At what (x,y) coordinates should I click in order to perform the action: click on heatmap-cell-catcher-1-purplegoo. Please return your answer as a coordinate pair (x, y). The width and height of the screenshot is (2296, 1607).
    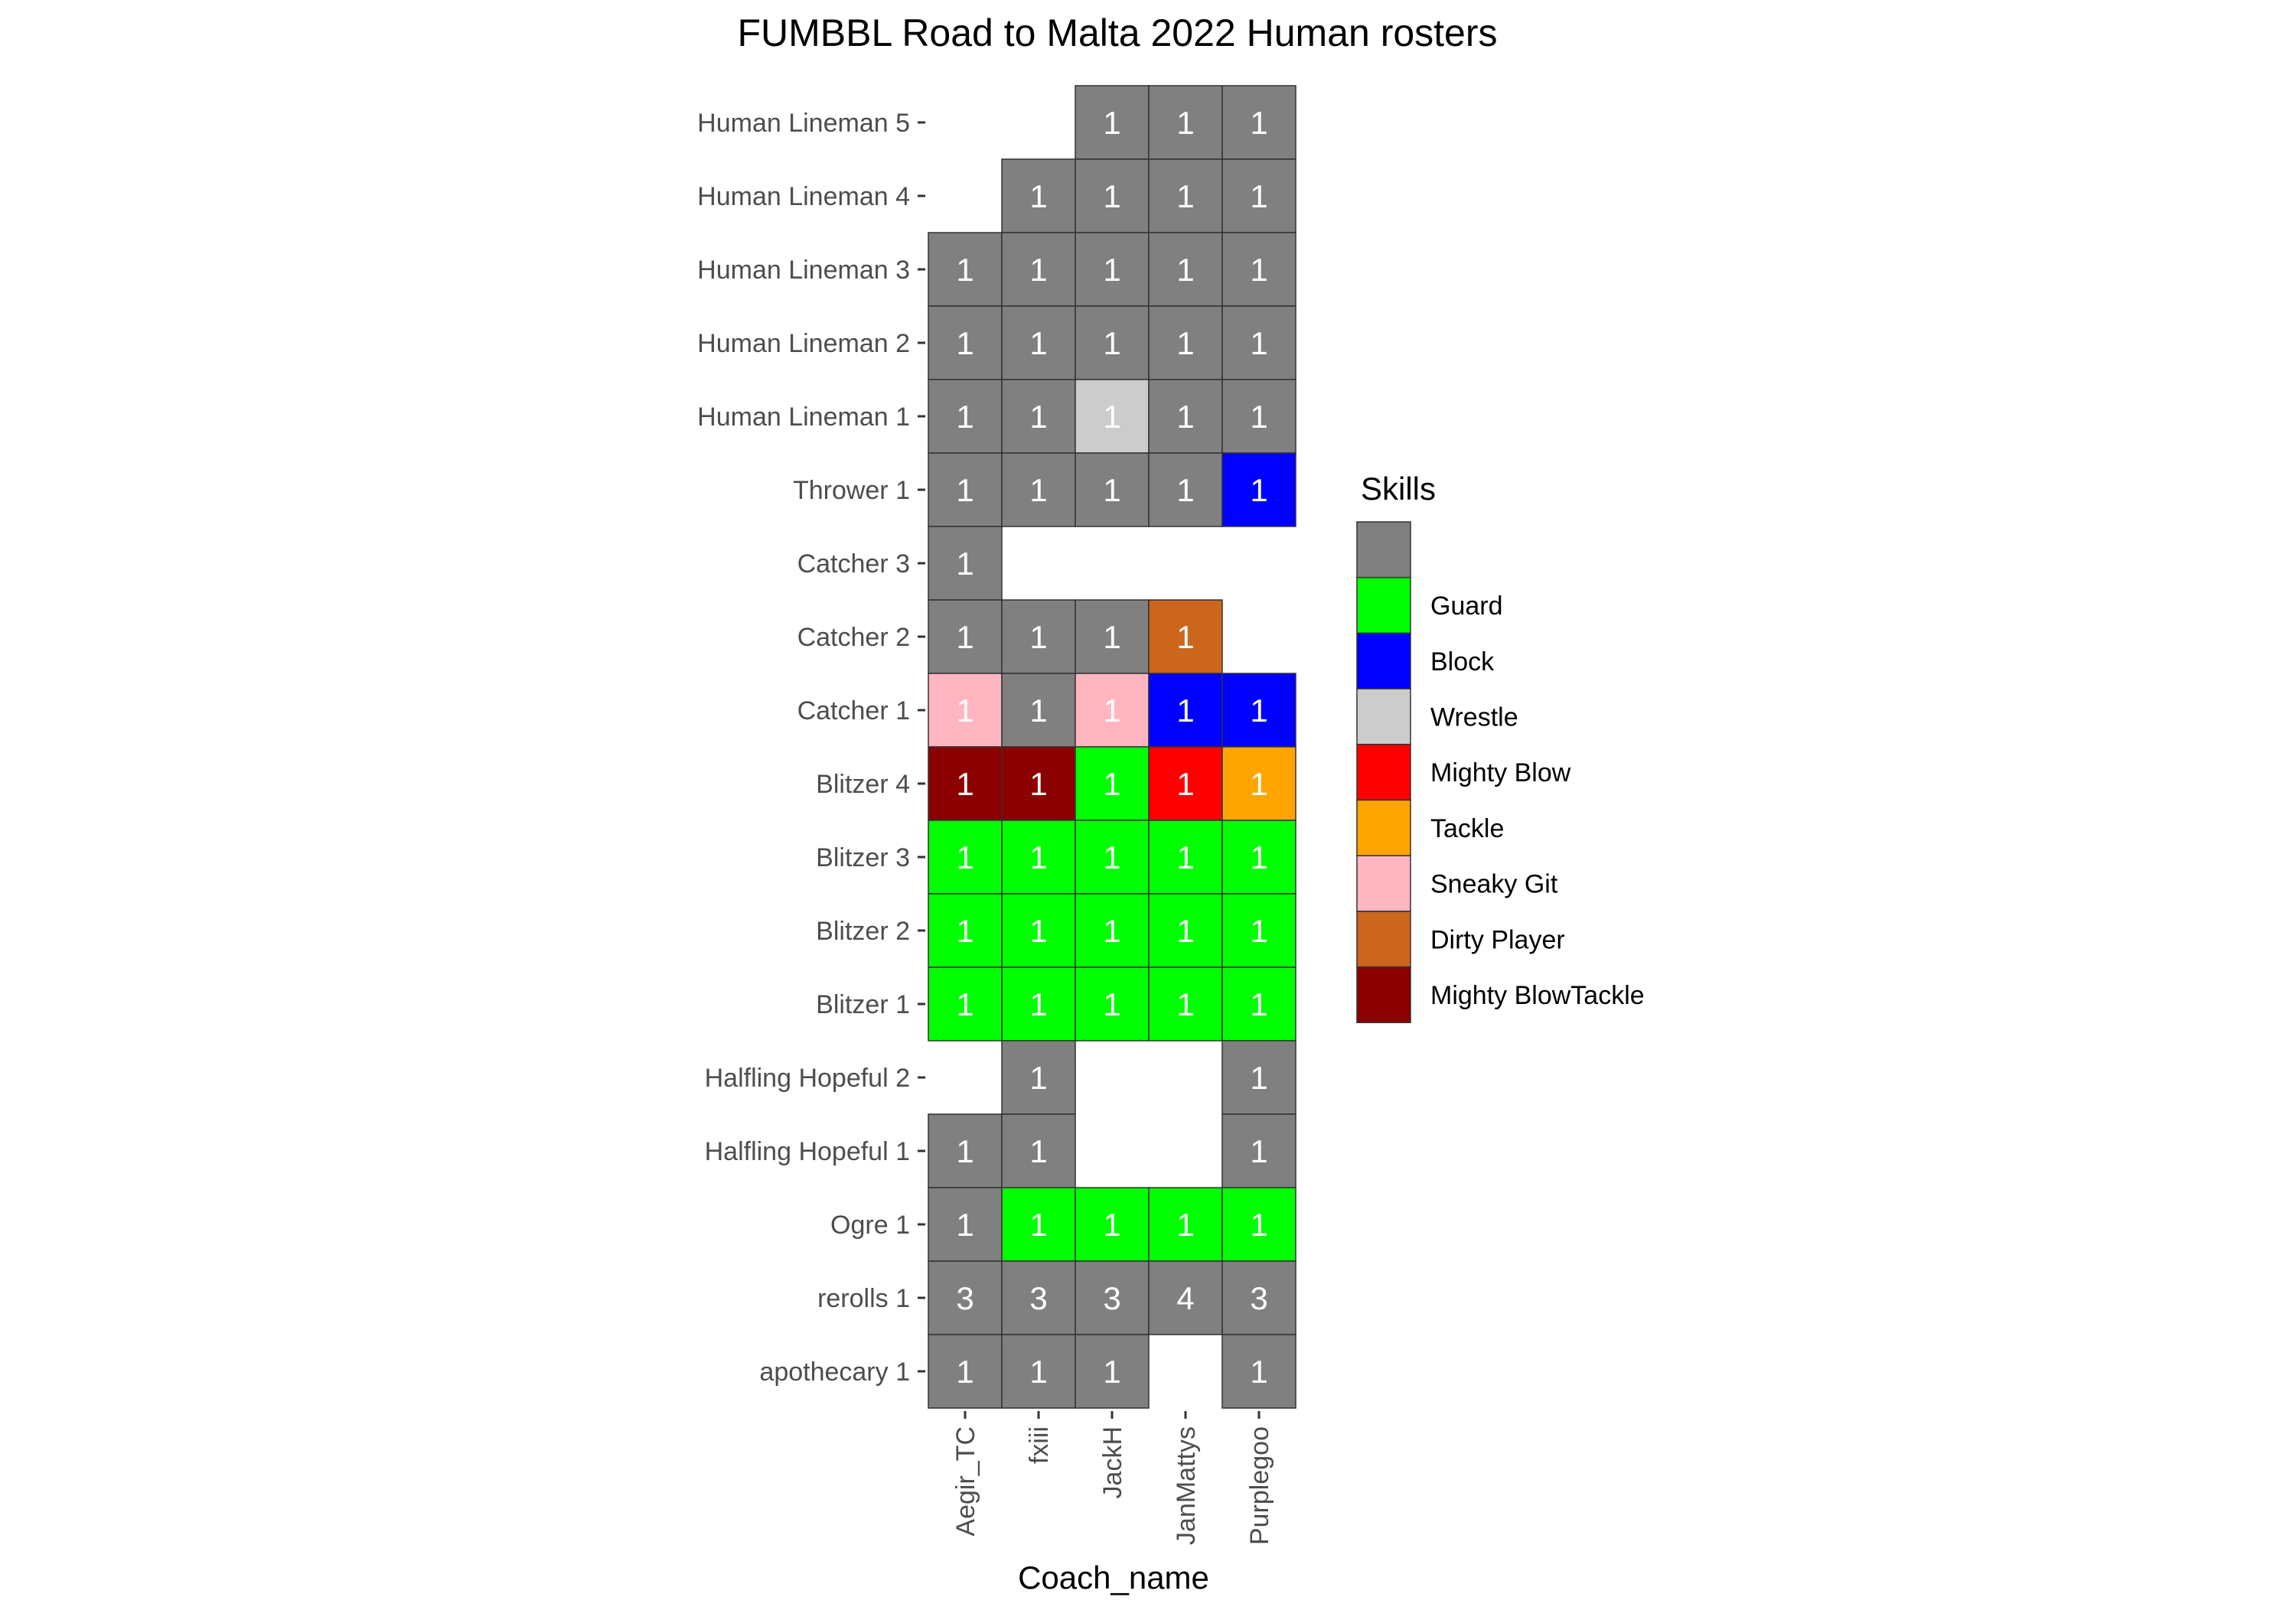
    Looking at the image, I should click on (1258, 710).